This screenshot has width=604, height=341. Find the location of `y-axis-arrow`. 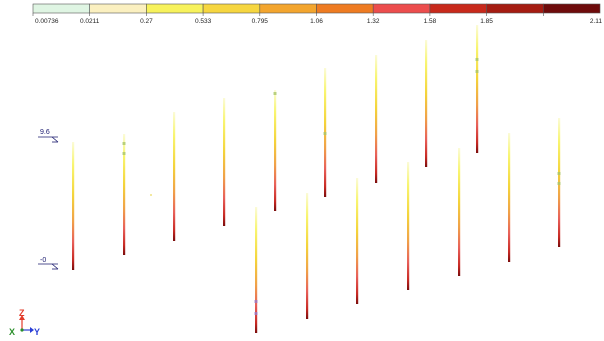

y-axis-arrow is located at coordinates (32, 330).